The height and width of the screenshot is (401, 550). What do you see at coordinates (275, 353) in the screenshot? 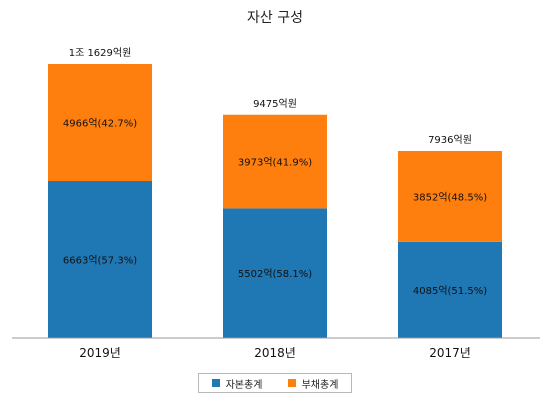
I see `x-tick-label-2: 2018년` at bounding box center [275, 353].